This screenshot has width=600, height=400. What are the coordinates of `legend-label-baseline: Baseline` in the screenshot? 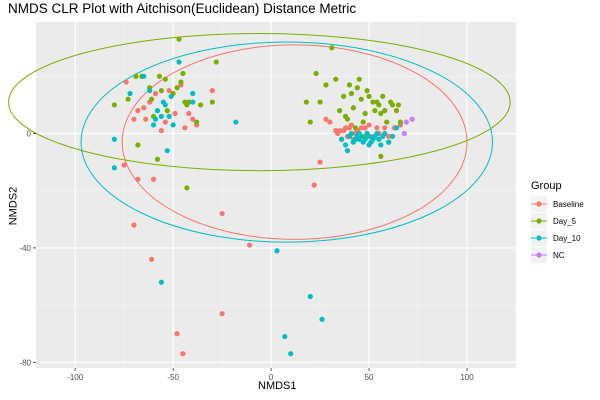 It's located at (568, 204).